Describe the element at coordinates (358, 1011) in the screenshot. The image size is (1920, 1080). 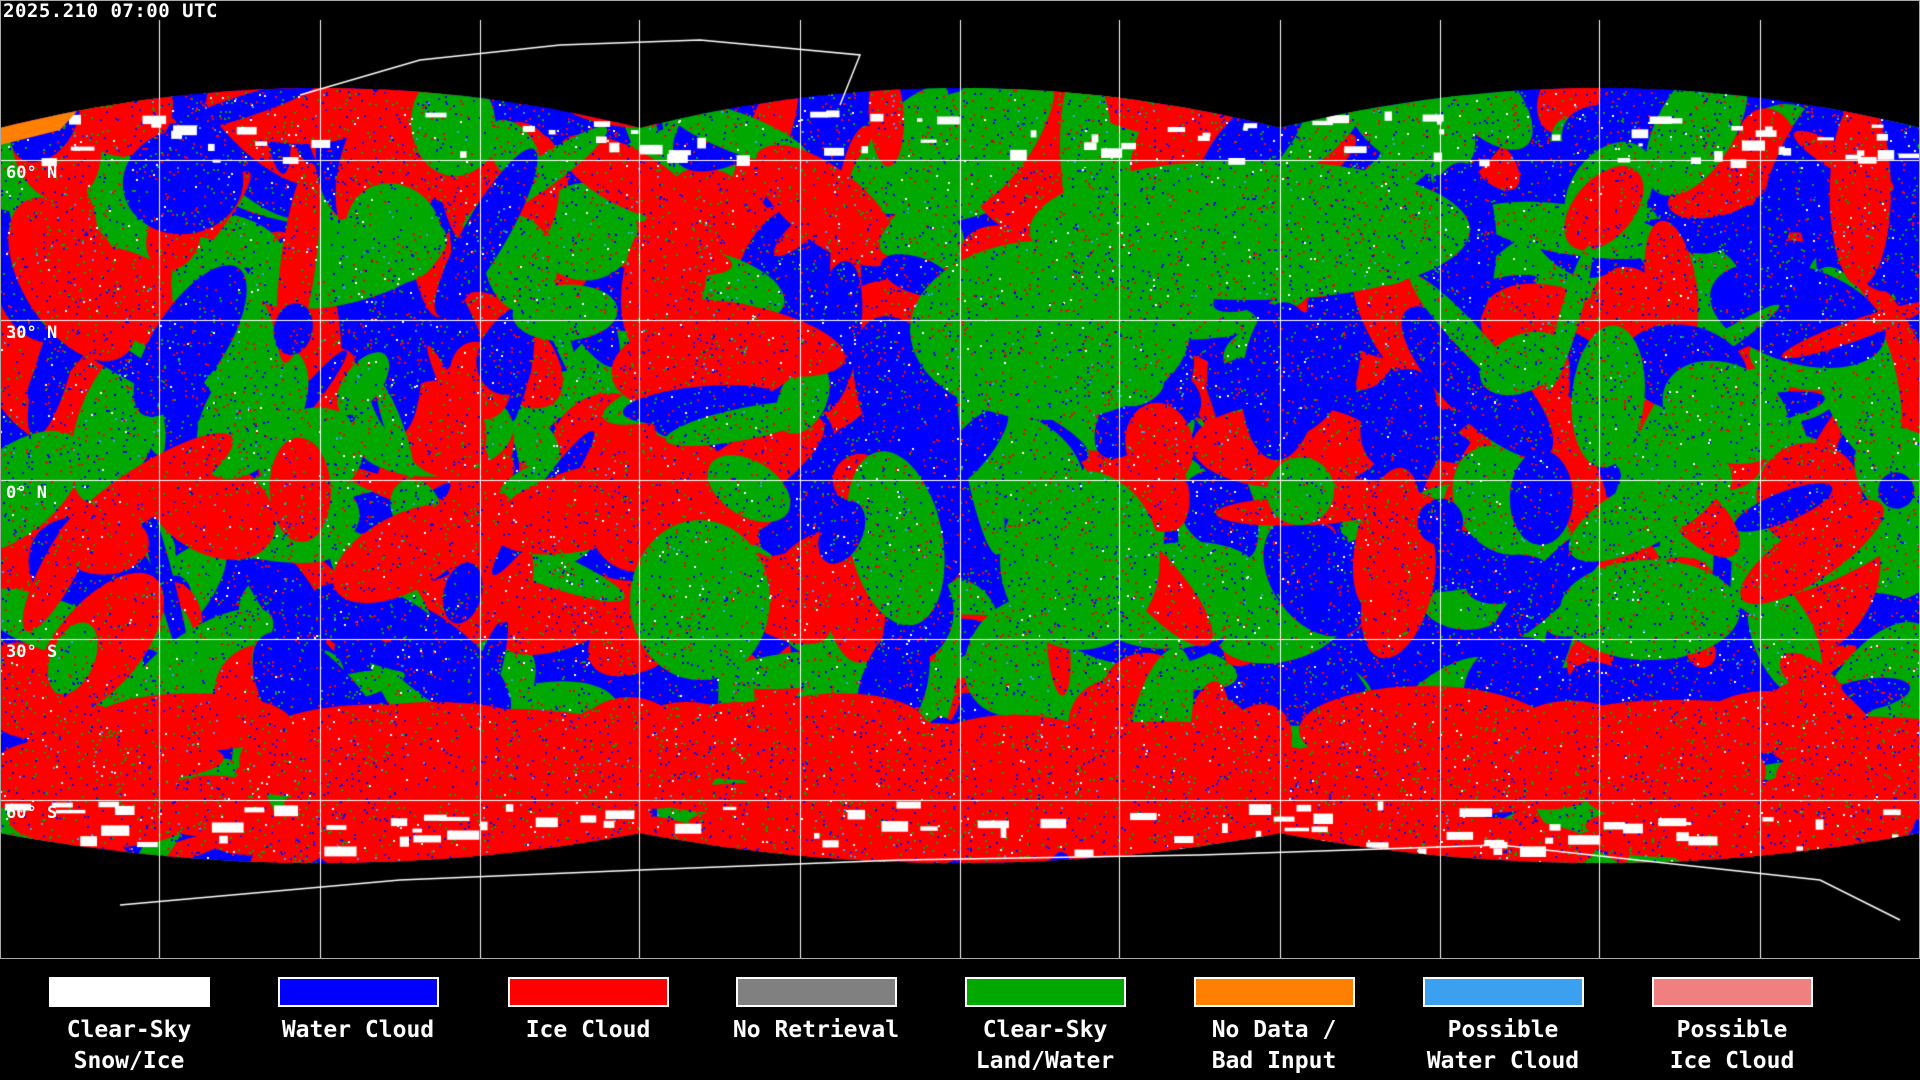
I see `legend-item-water-cloud: Water Cloud` at that location.